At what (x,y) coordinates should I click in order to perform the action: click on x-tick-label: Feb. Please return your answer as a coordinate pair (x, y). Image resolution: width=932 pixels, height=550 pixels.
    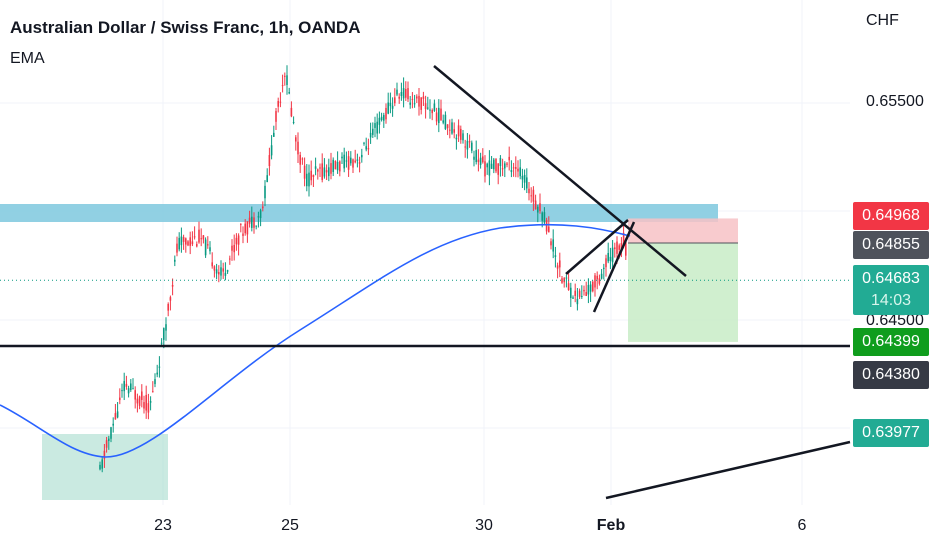
    Looking at the image, I should click on (611, 525).